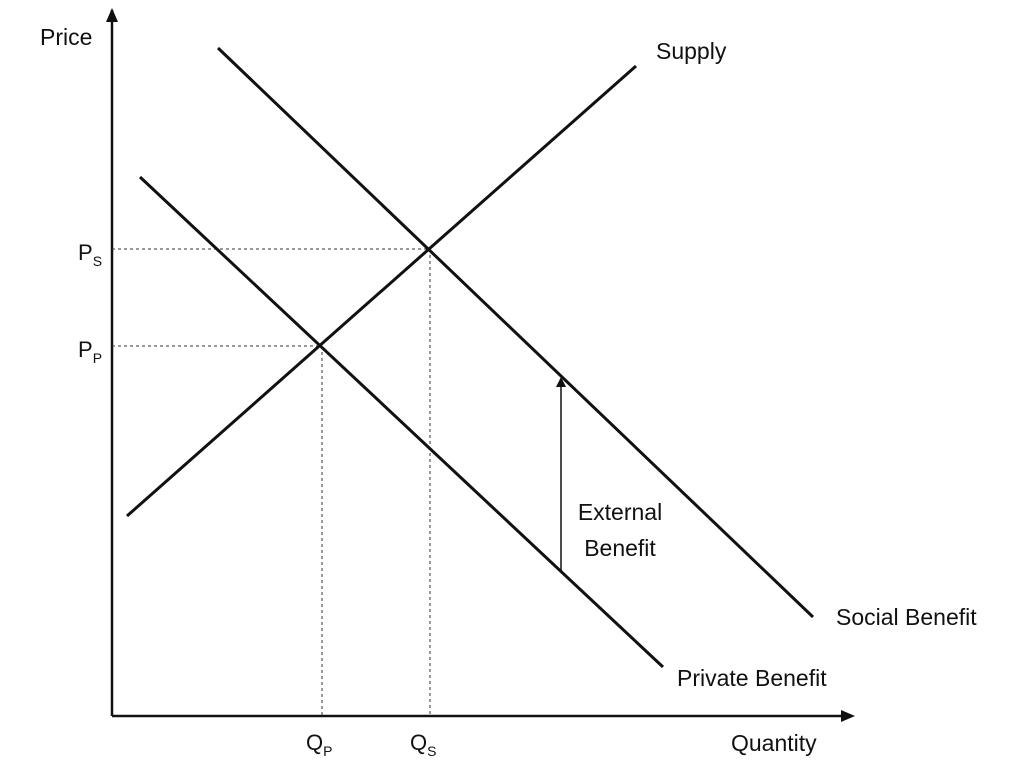 Image resolution: width=1024 pixels, height=778 pixels. I want to click on y-axis-label: Price, so click(66, 37).